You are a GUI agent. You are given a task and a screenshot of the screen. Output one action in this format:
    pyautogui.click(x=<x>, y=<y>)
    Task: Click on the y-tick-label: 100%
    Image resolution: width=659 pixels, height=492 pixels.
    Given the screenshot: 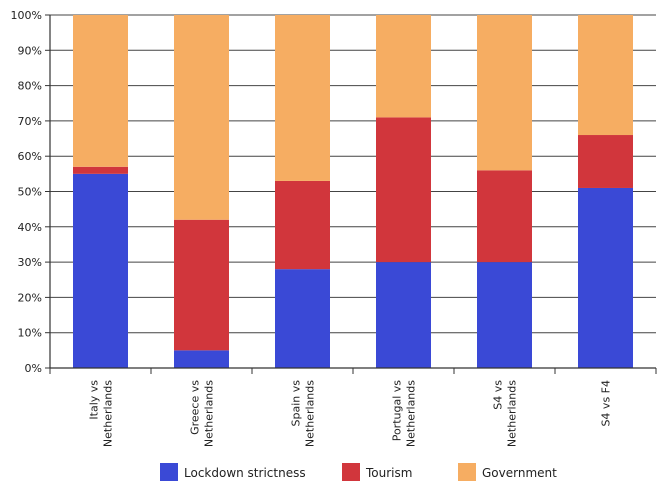 What is the action you would take?
    pyautogui.click(x=26, y=15)
    